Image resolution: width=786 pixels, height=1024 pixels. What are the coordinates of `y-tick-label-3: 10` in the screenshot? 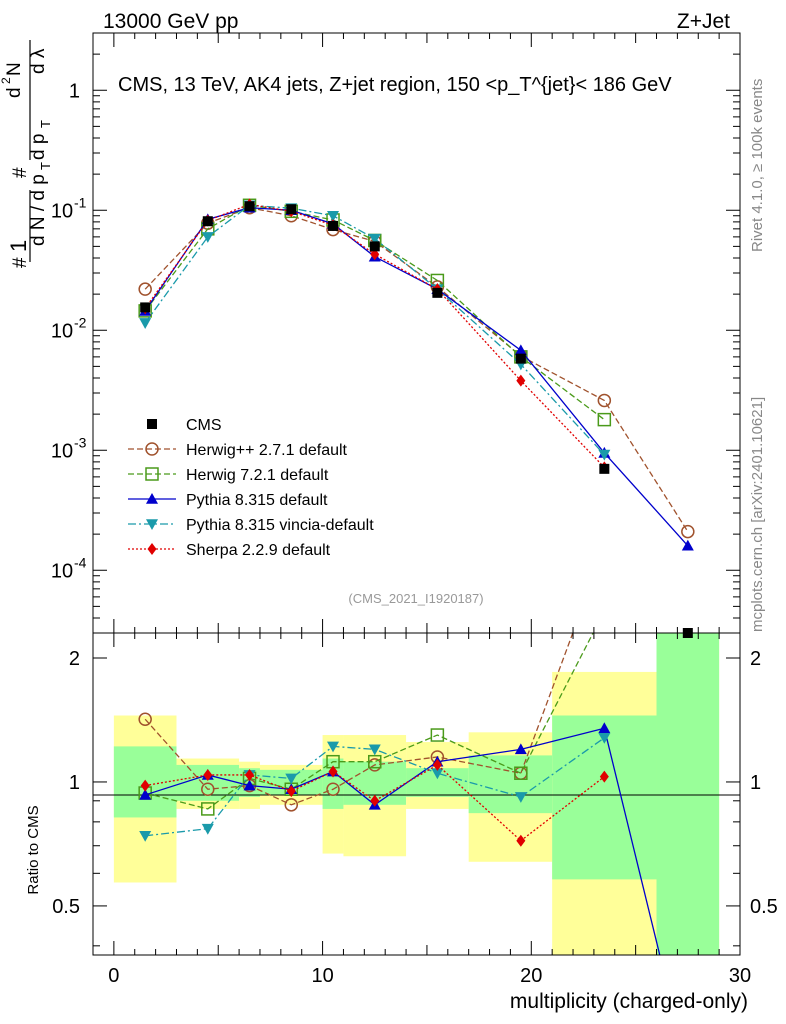 It's located at (62, 451).